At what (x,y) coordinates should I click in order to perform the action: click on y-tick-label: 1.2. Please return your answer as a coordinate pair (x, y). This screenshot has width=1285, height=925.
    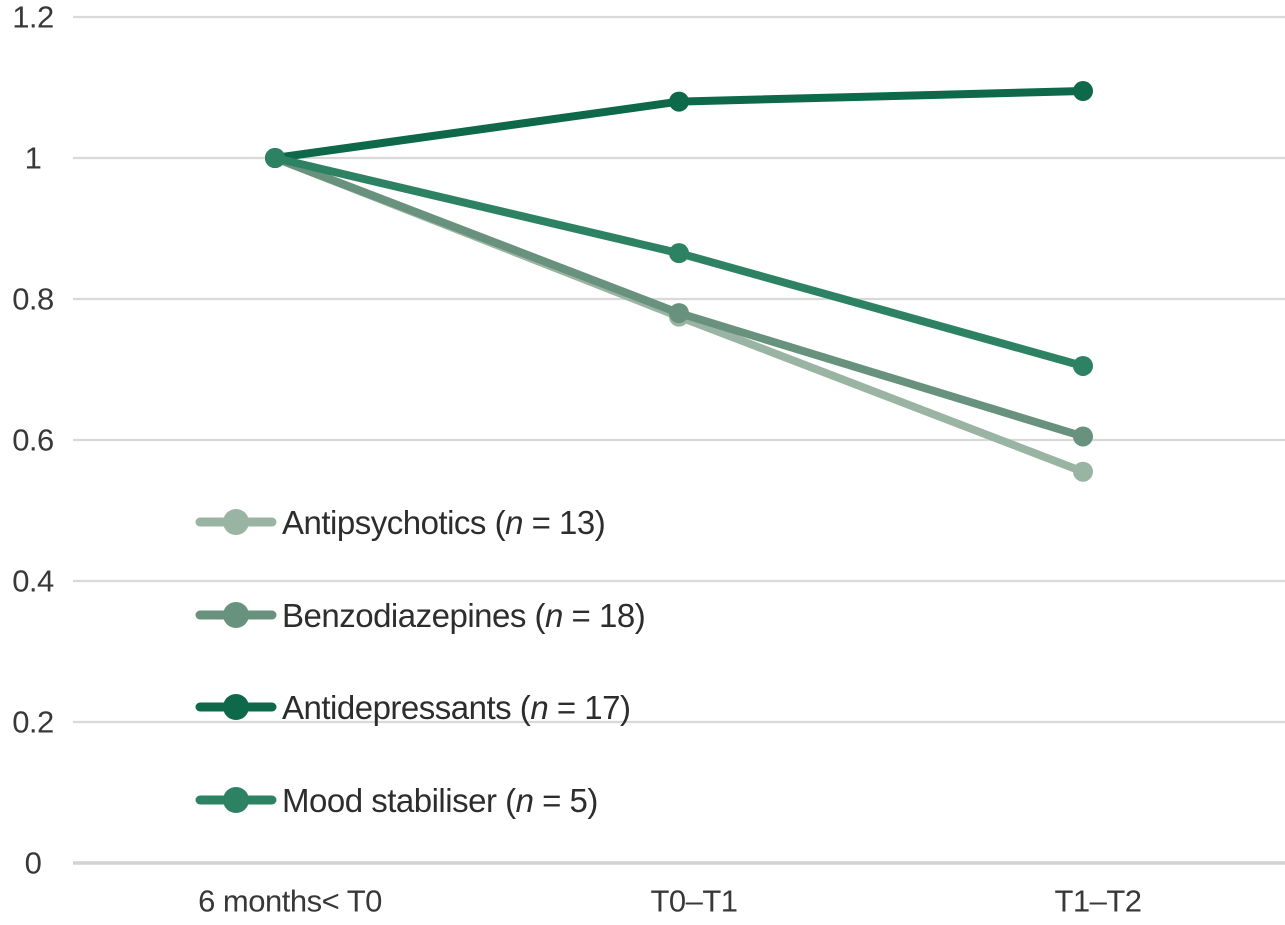
    Looking at the image, I should click on (33, 17).